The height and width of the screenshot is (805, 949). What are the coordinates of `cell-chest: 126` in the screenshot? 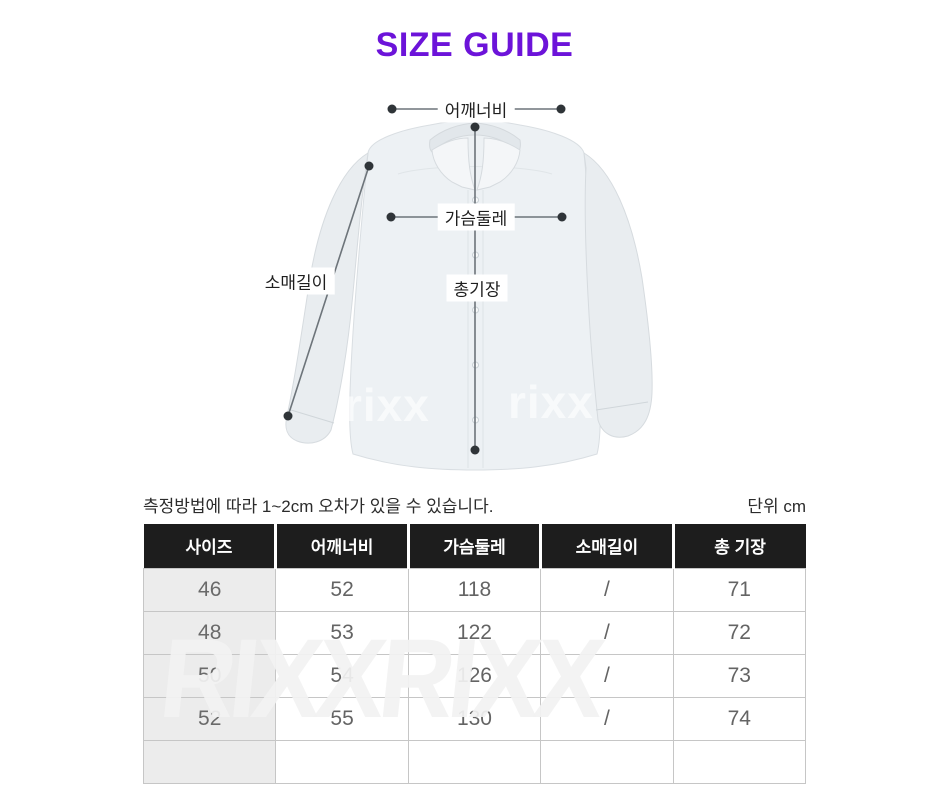 It's located at (474, 675).